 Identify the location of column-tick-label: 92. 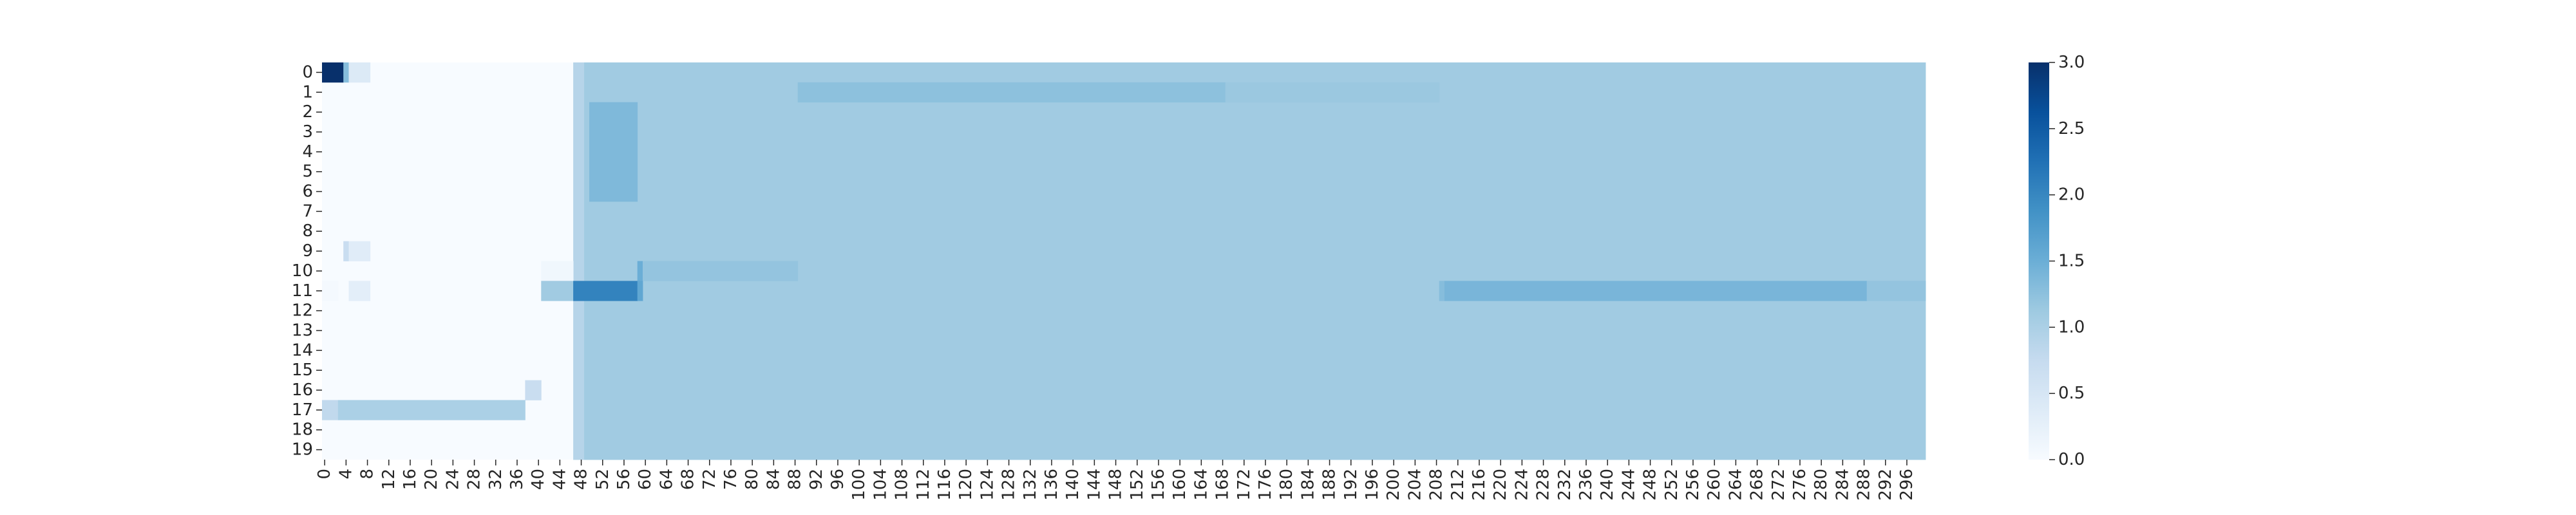
(816, 479).